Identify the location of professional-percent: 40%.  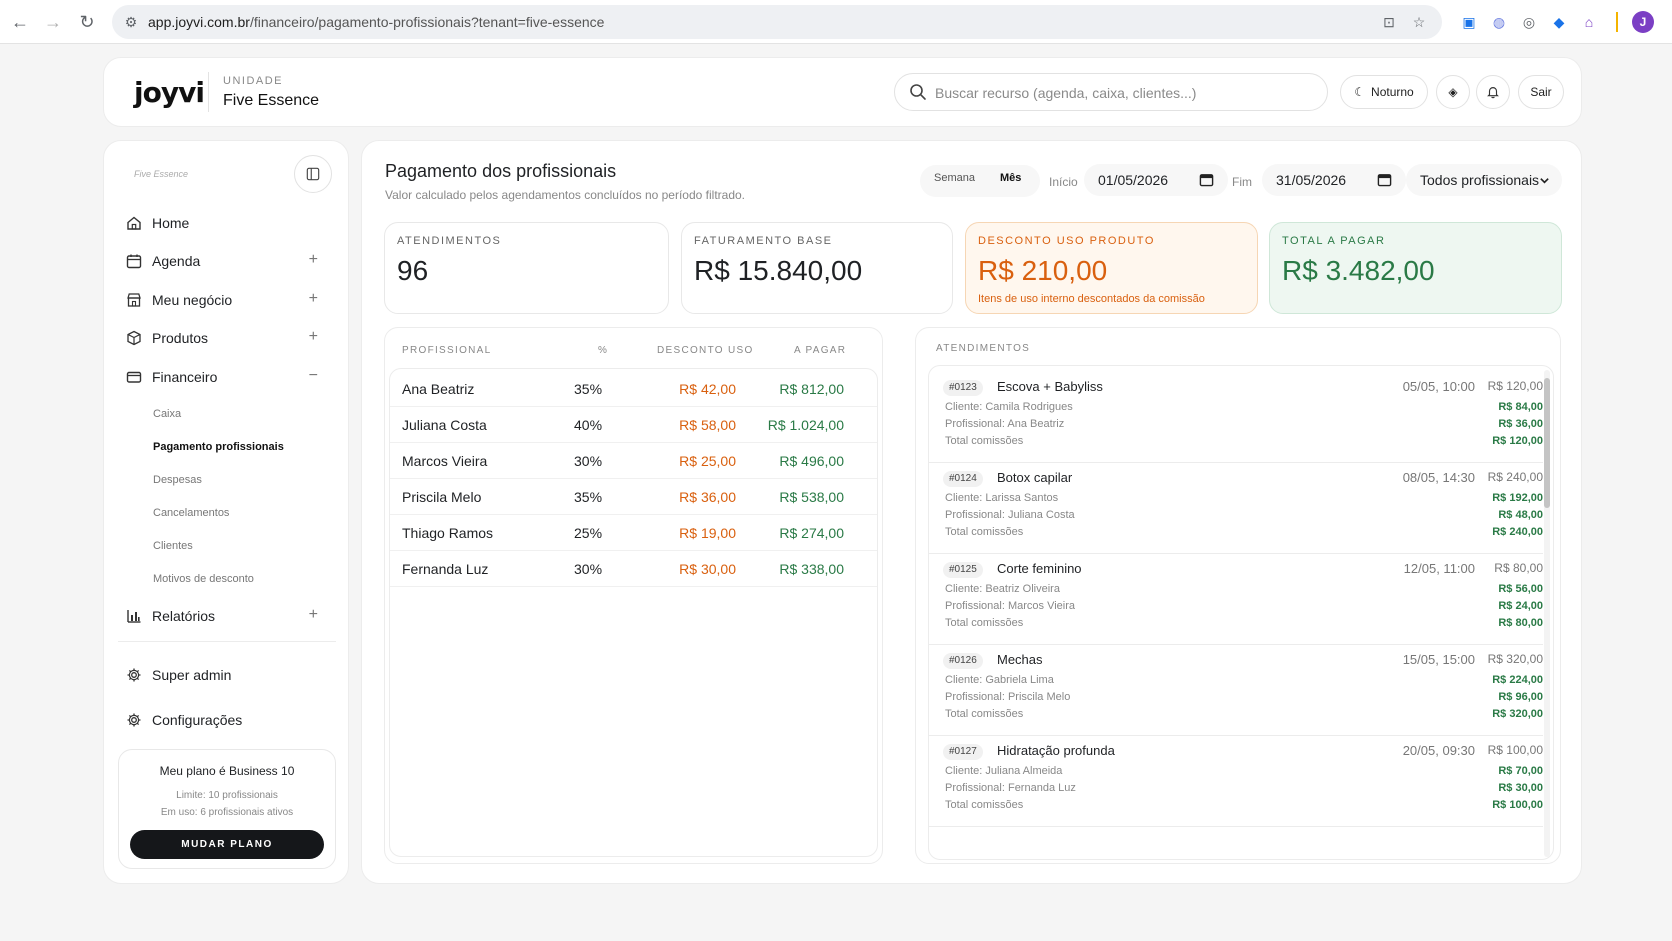
(588, 425).